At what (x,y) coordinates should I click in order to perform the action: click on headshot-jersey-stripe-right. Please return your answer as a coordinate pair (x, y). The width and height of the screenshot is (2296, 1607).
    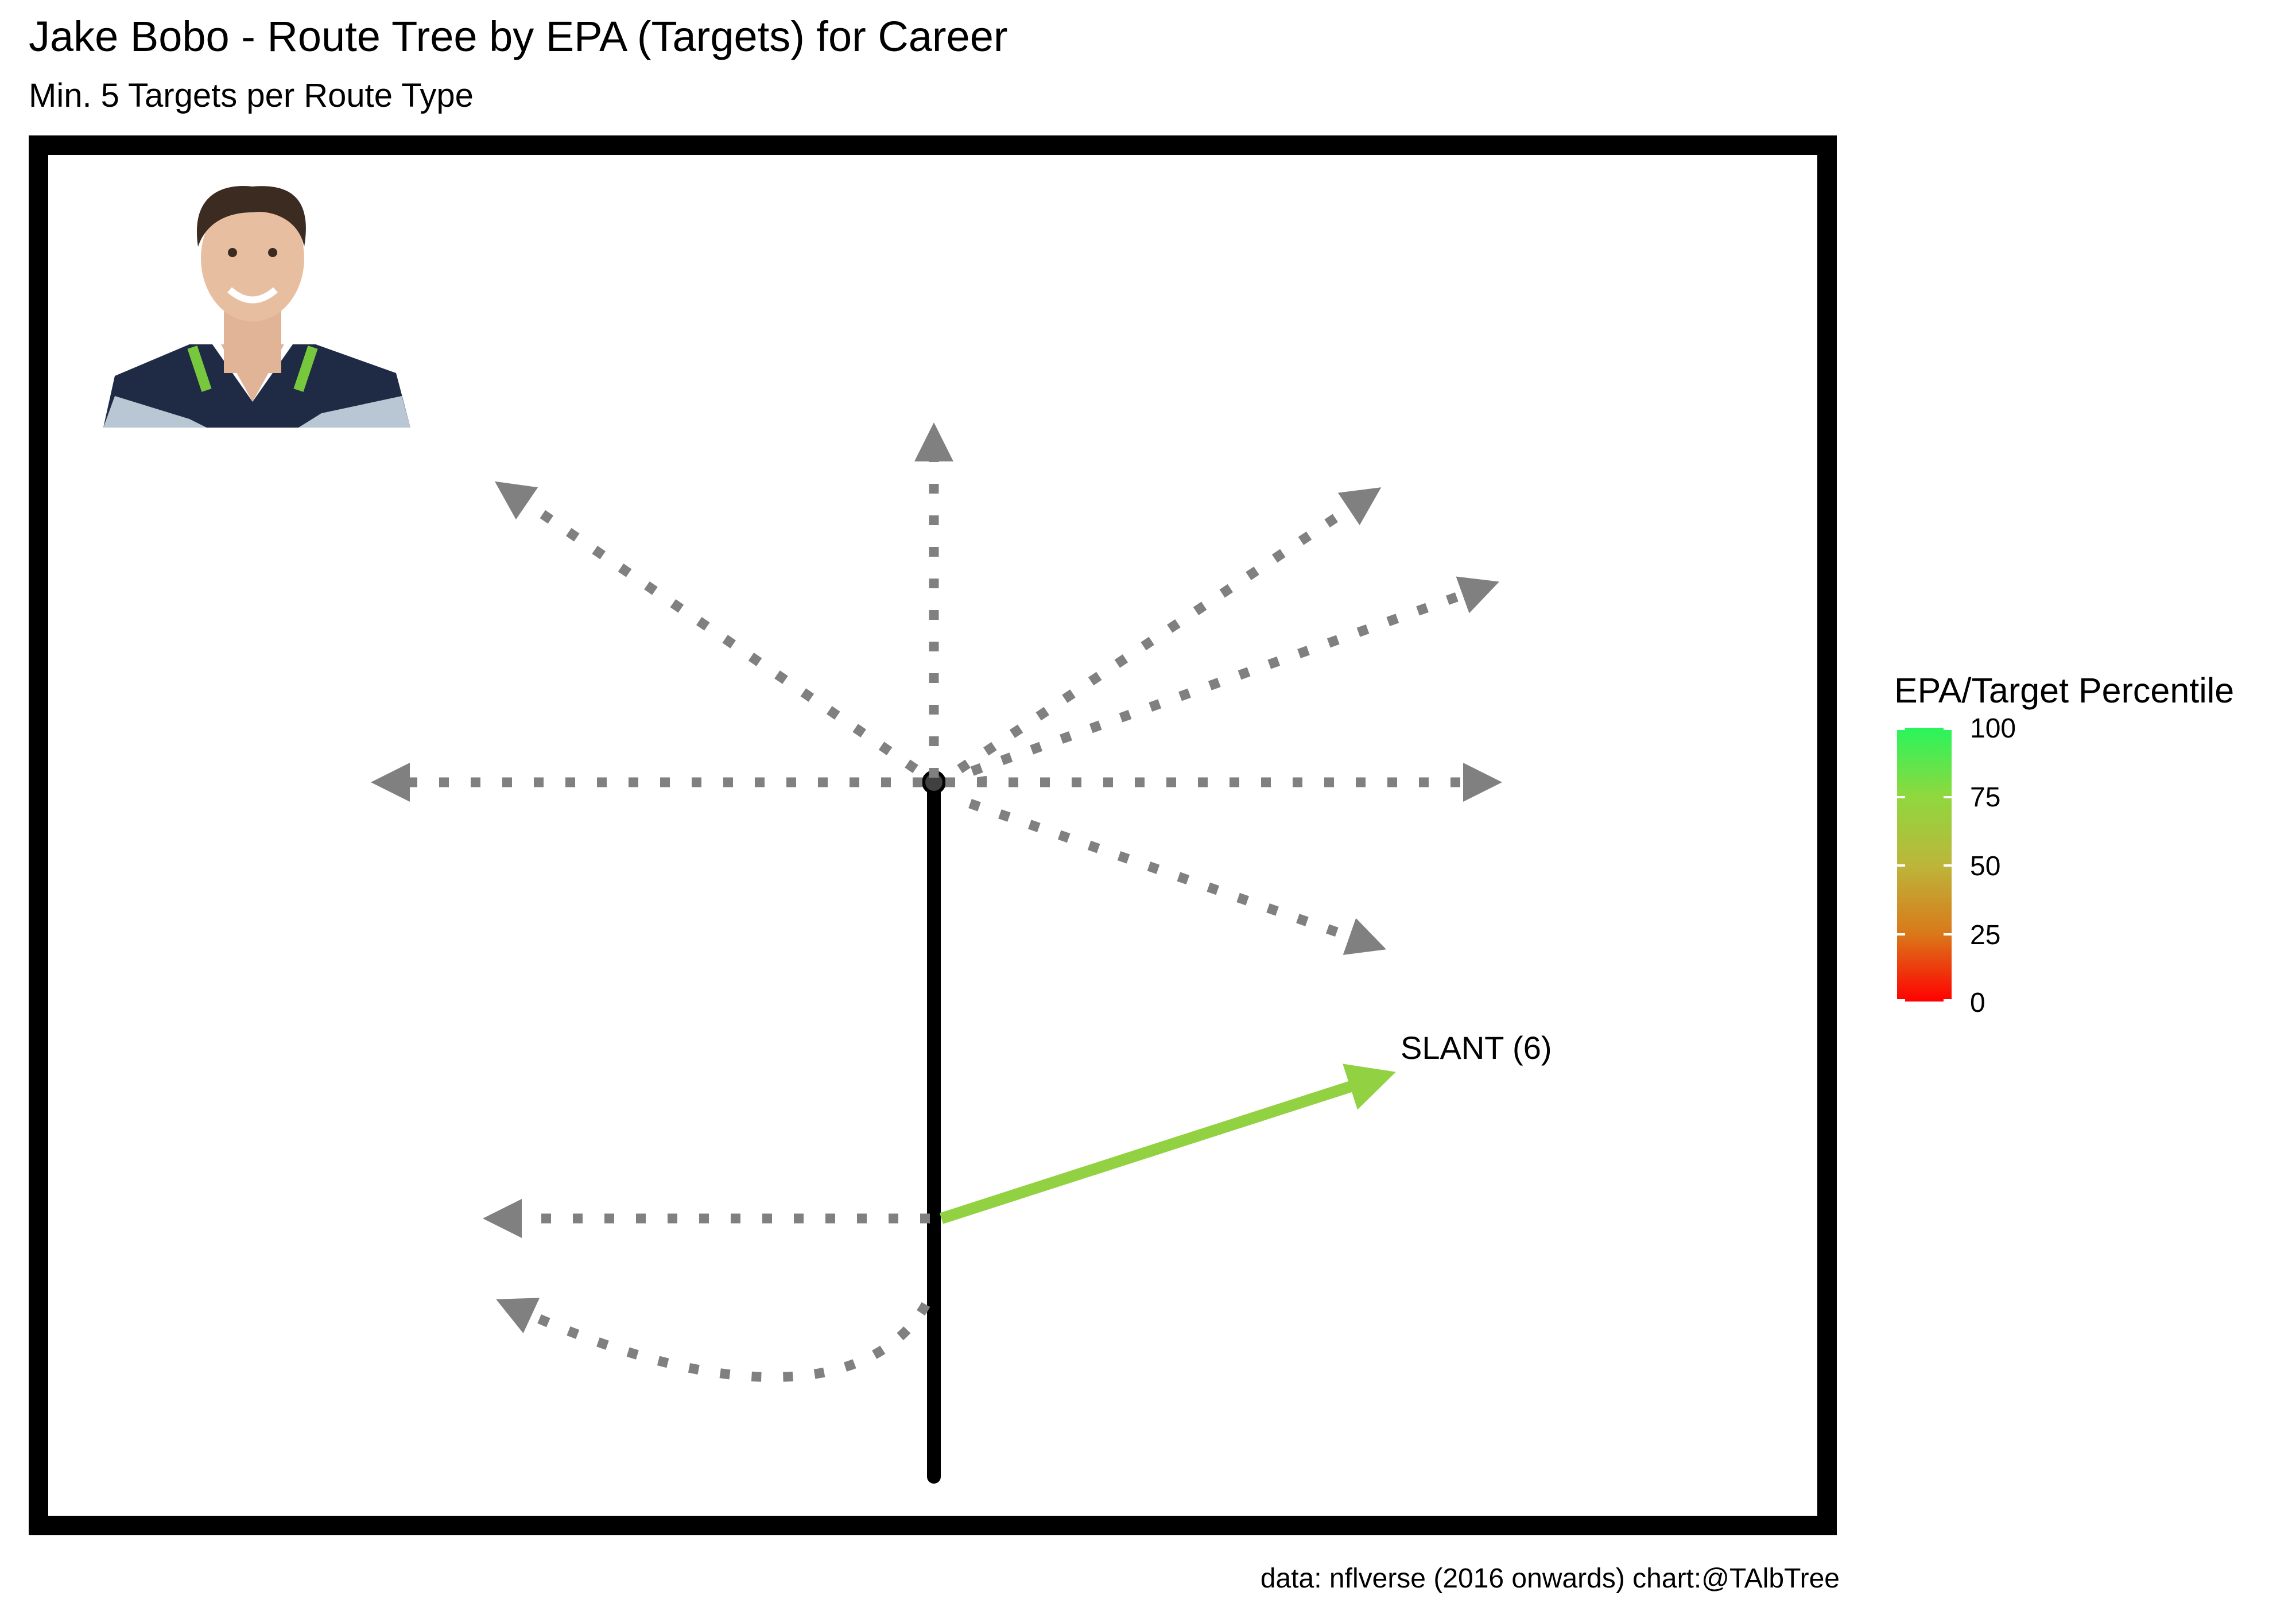
    Looking at the image, I should click on (354, 412).